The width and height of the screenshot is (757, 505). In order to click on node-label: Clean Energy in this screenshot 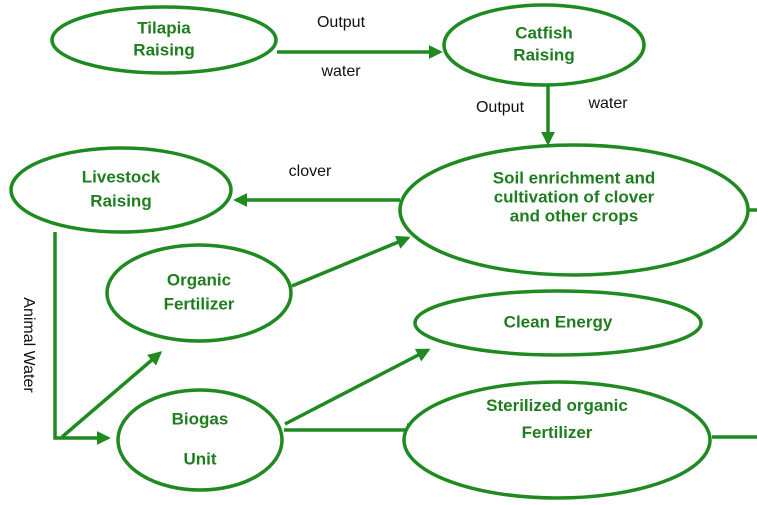, I will do `click(558, 321)`.